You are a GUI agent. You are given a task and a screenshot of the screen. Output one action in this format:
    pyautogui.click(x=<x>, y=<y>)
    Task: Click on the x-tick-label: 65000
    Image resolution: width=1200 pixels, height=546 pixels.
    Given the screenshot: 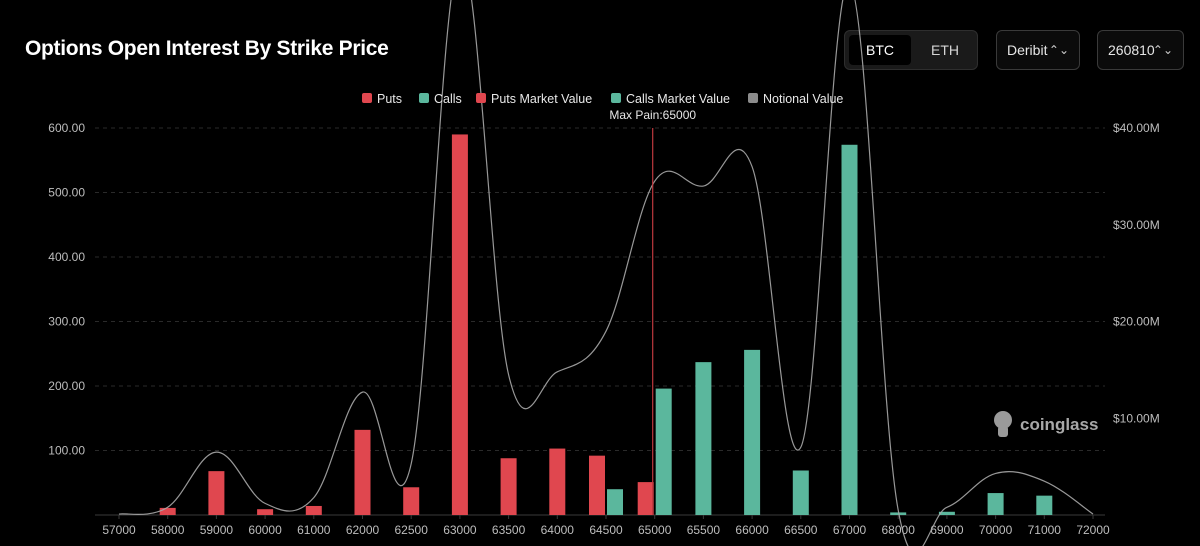 What is the action you would take?
    pyautogui.click(x=655, y=530)
    